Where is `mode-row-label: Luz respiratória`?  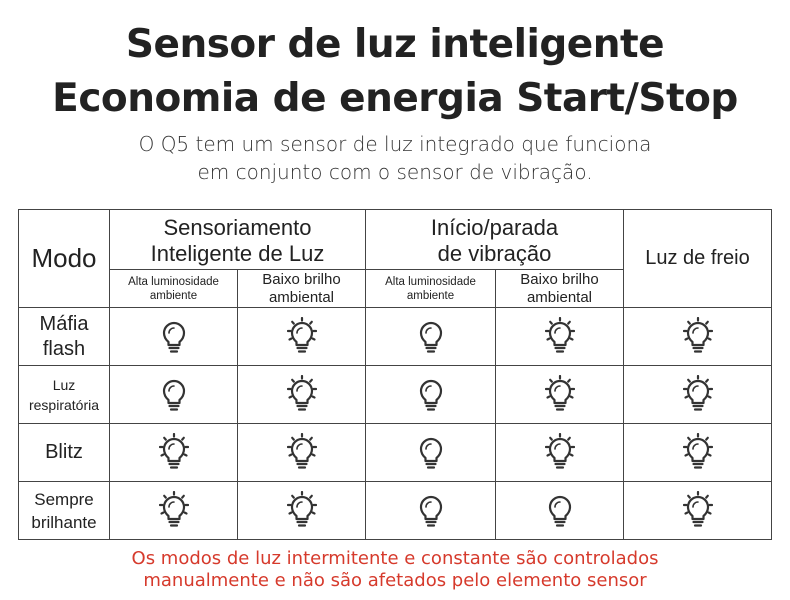 mode-row-label: Luz respiratória is located at coordinates (64, 395).